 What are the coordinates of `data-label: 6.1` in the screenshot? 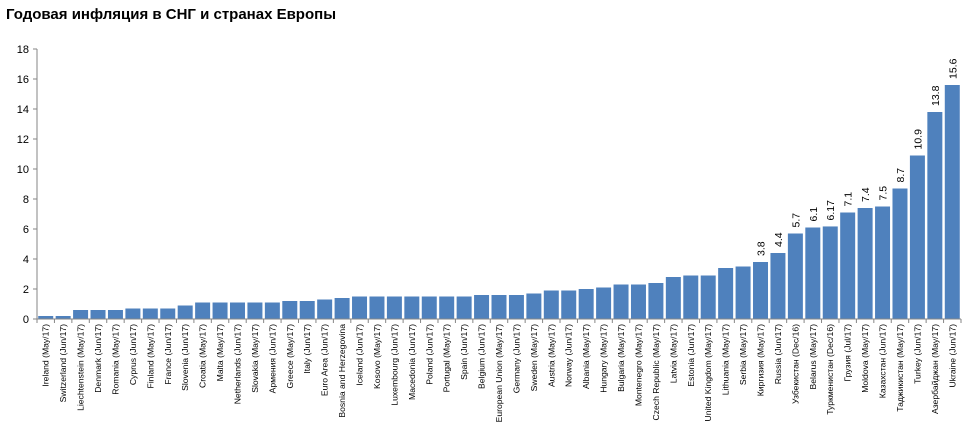 It's located at (814, 214).